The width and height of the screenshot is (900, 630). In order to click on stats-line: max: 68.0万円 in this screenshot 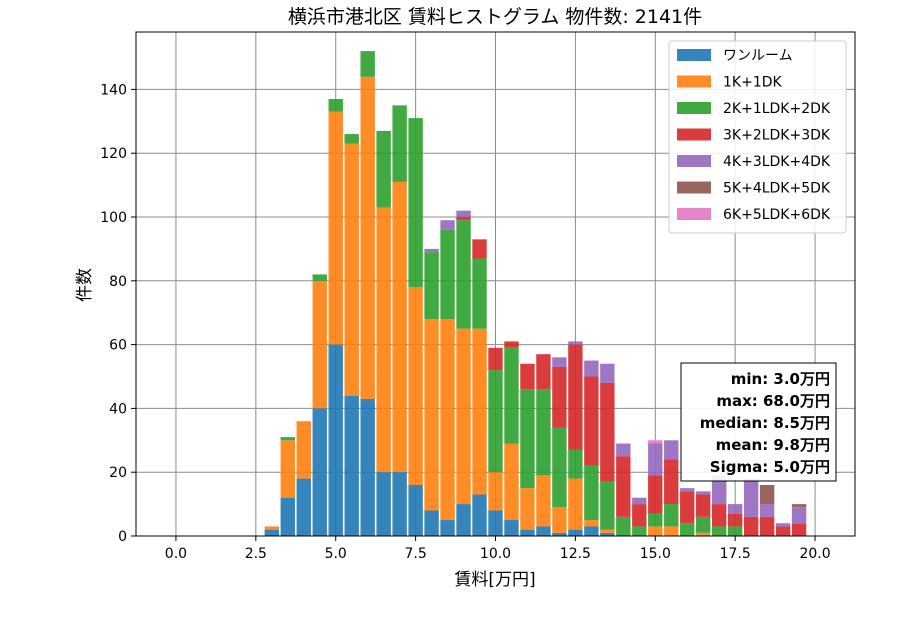, I will do `click(773, 401)`.